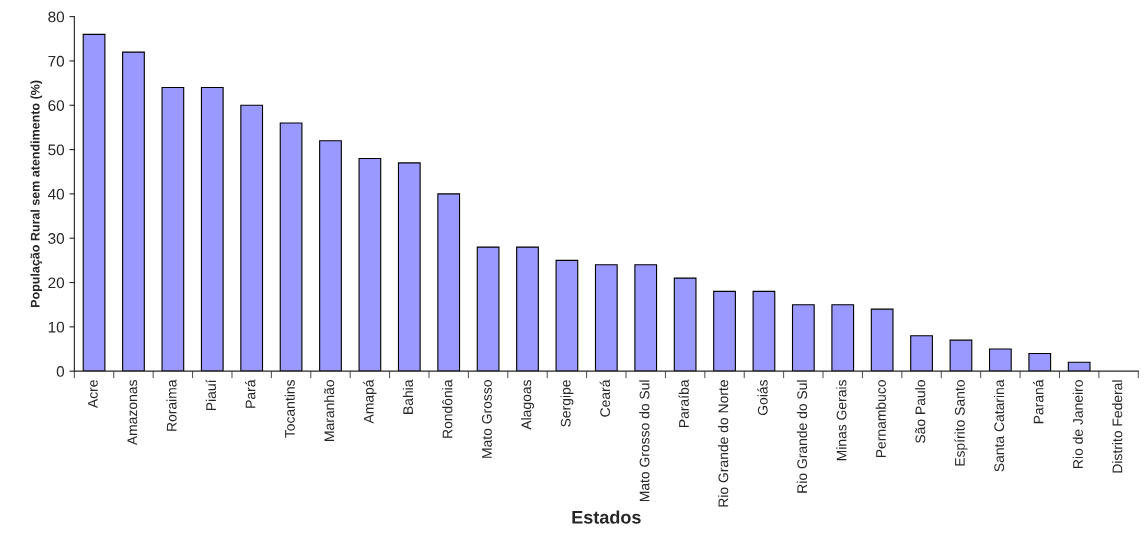  What do you see at coordinates (171, 405) in the screenshot?
I see `x-tick-label: Roraima` at bounding box center [171, 405].